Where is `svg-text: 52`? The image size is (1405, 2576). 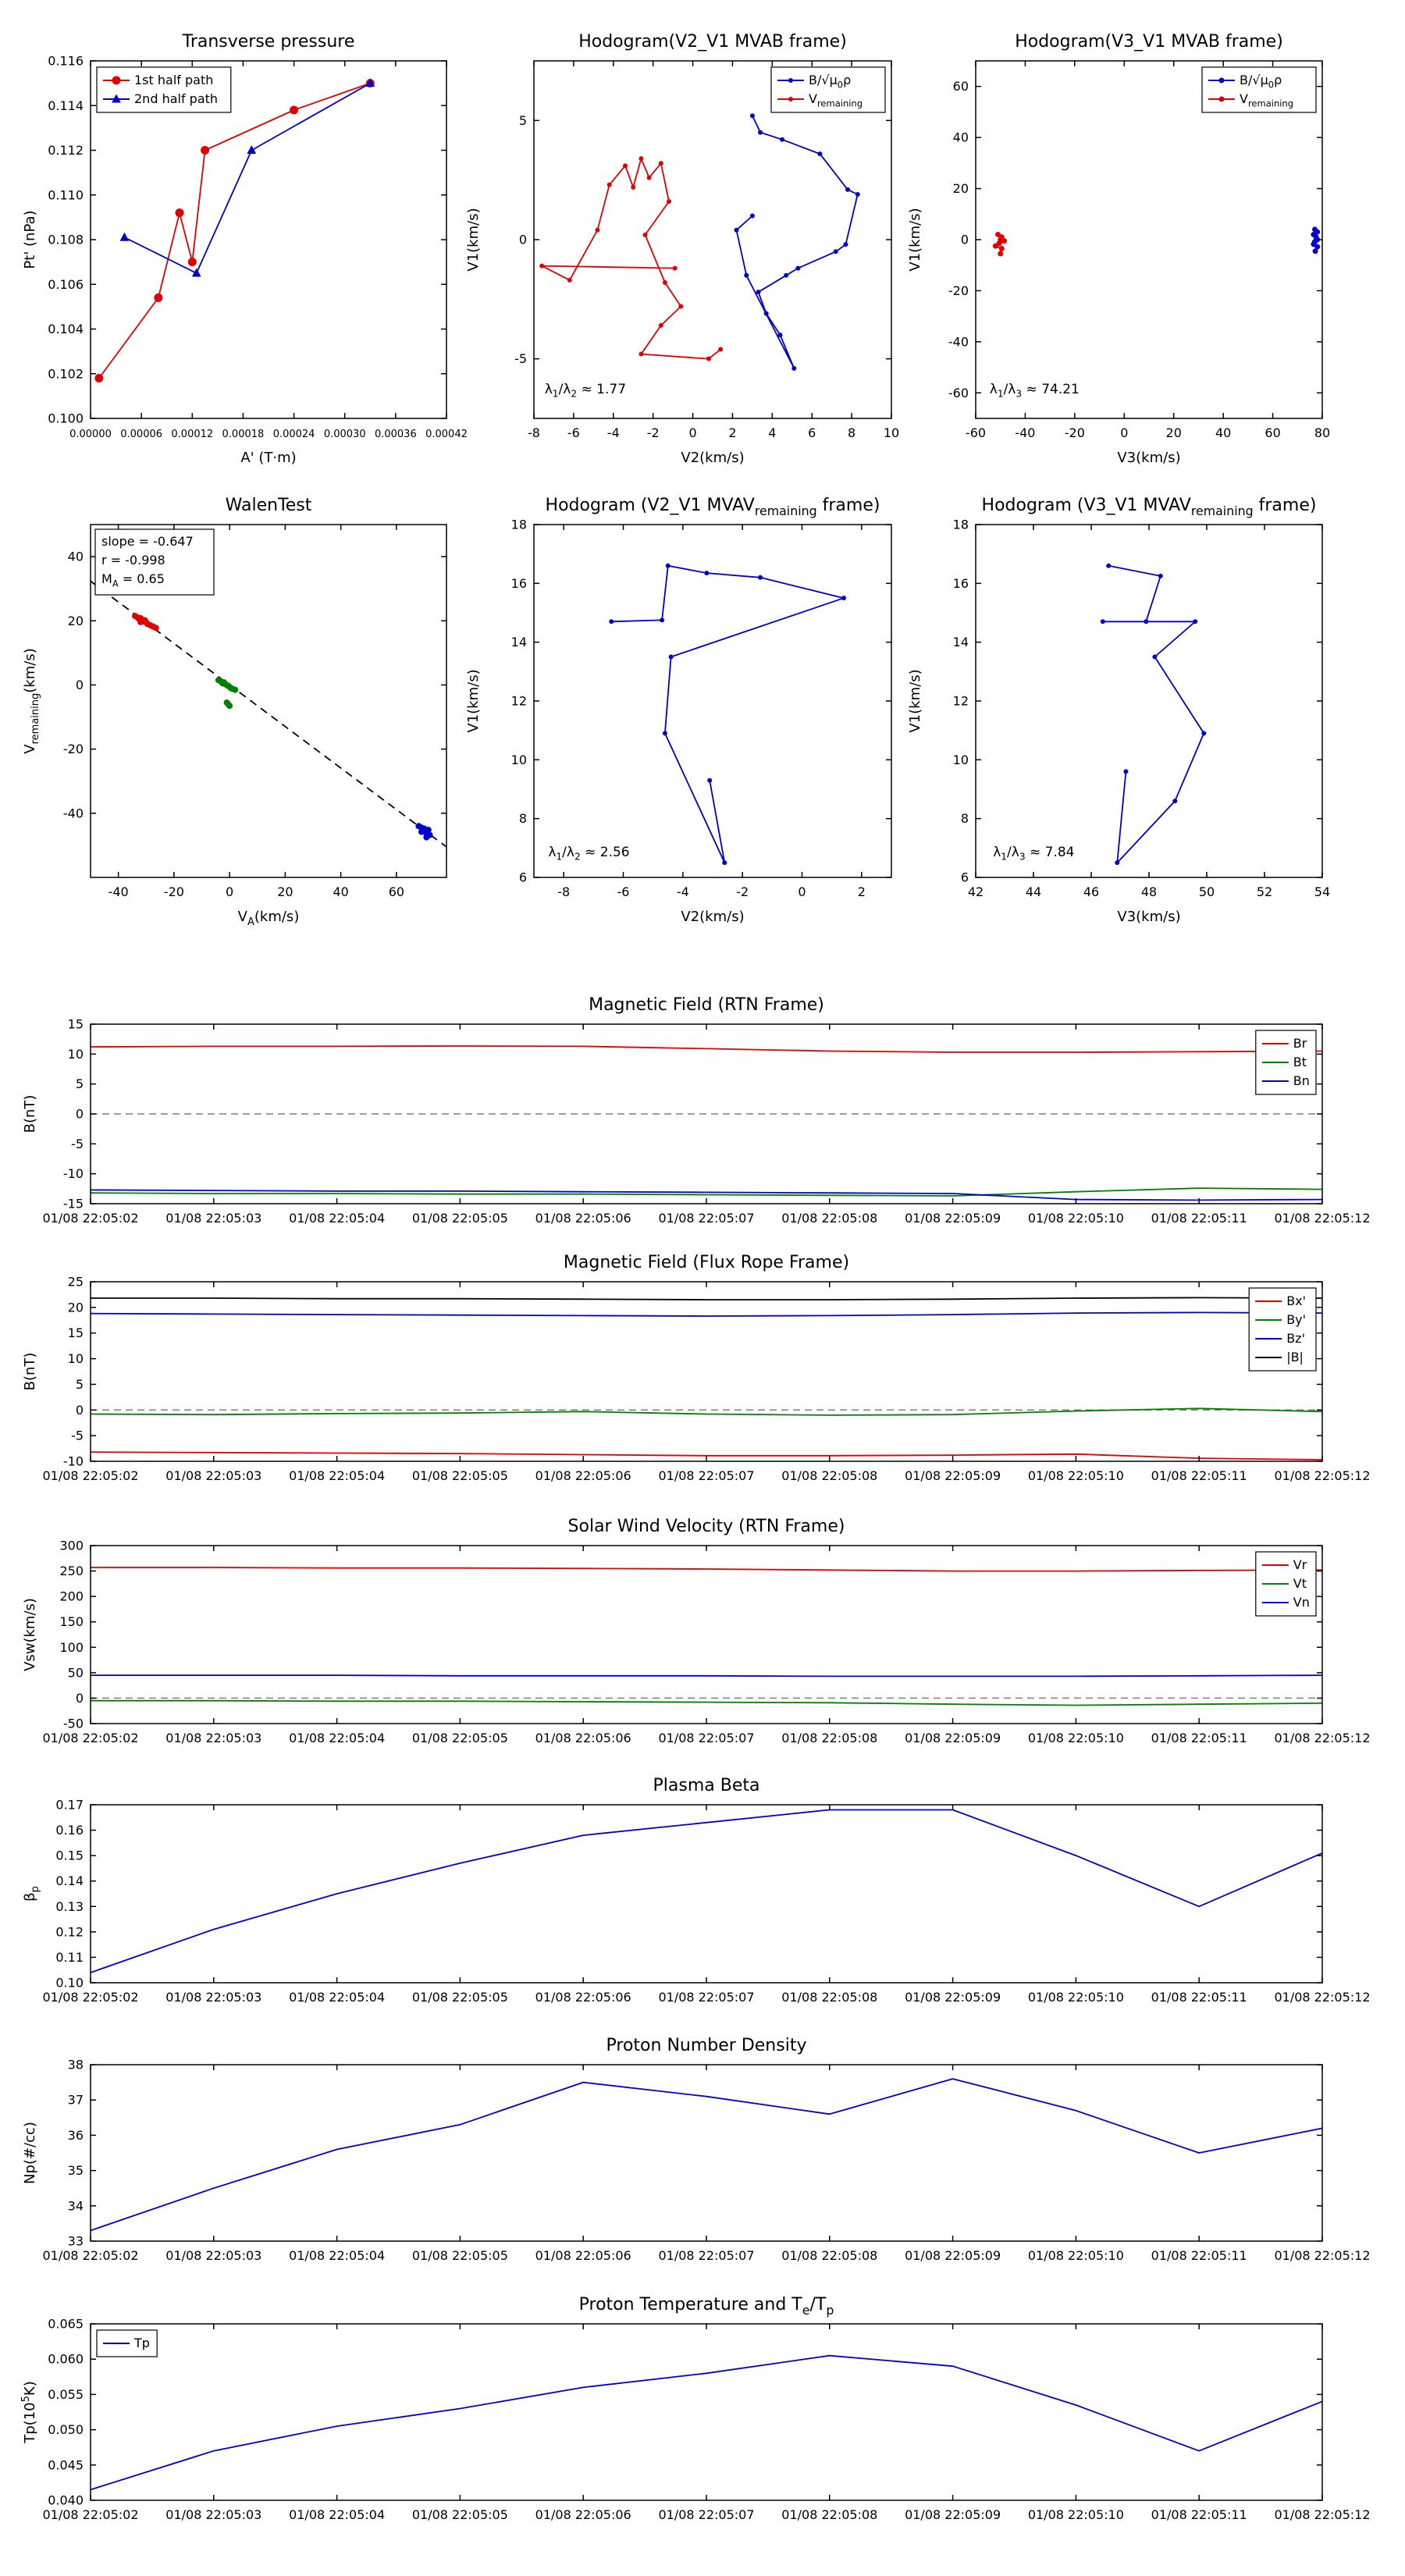 svg-text: 52 is located at coordinates (1265, 891).